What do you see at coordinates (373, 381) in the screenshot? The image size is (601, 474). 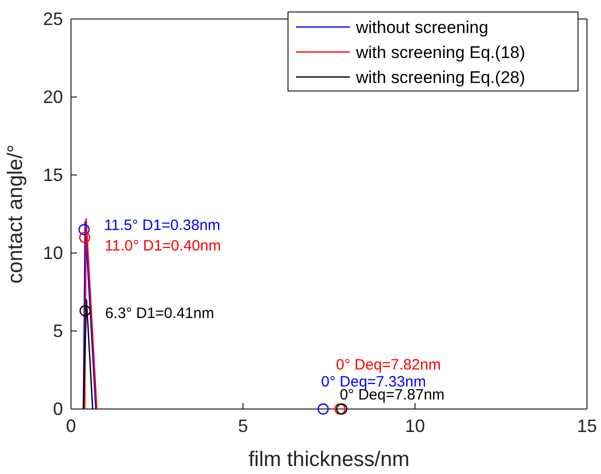 I see `annotation: 0° Deq=7.33nm` at bounding box center [373, 381].